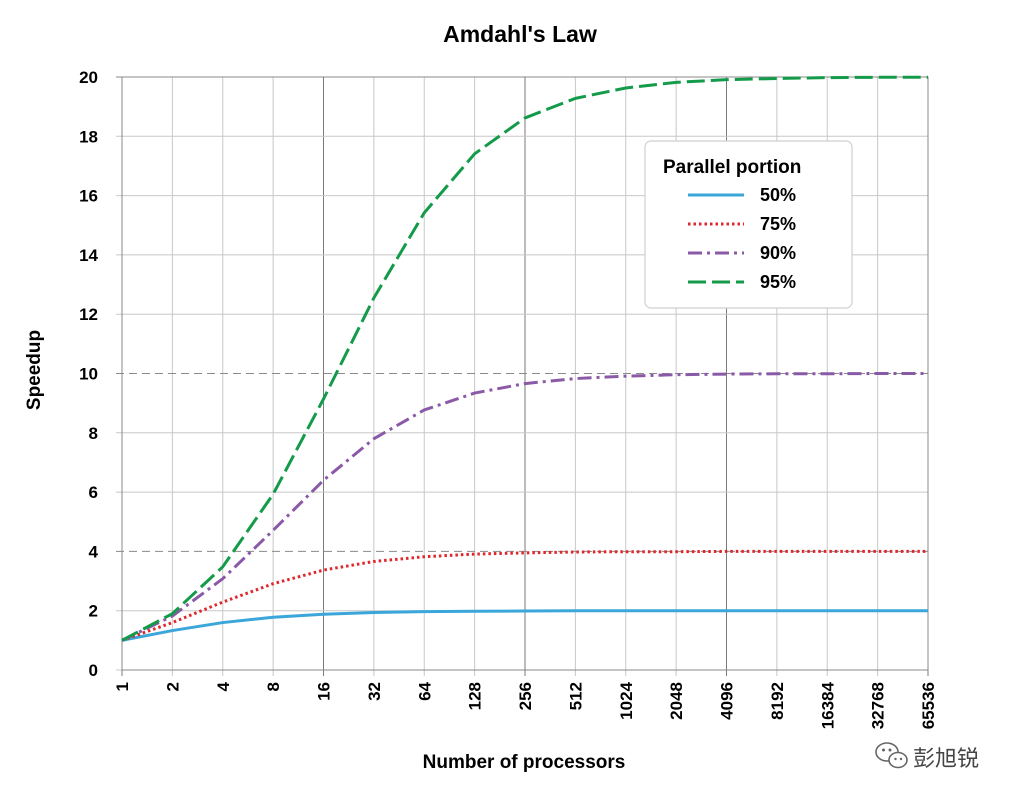  I want to click on x-tick-label: 32768, so click(878, 705).